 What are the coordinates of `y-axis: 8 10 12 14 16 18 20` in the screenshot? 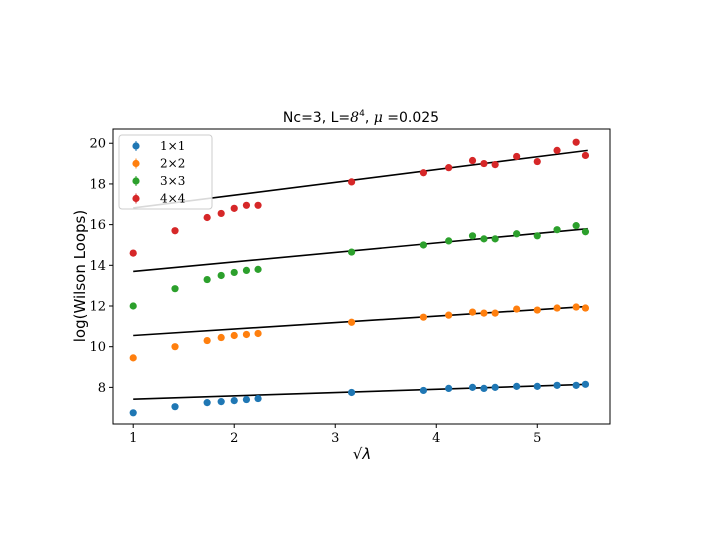 It's located at (101, 266).